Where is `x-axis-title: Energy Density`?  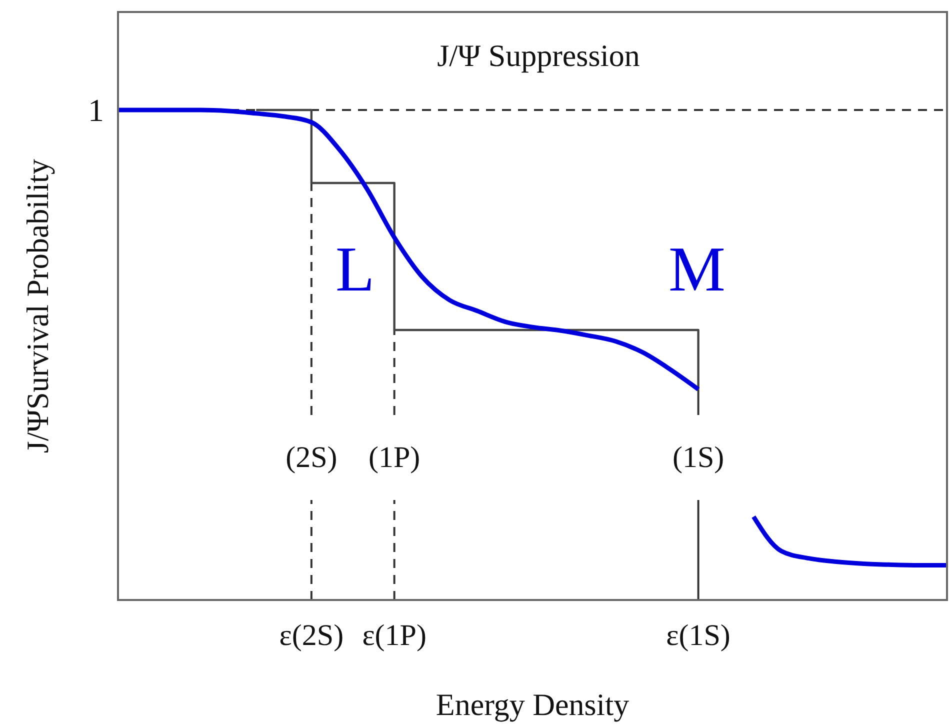
x-axis-title: Energy Density is located at coordinates (533, 704).